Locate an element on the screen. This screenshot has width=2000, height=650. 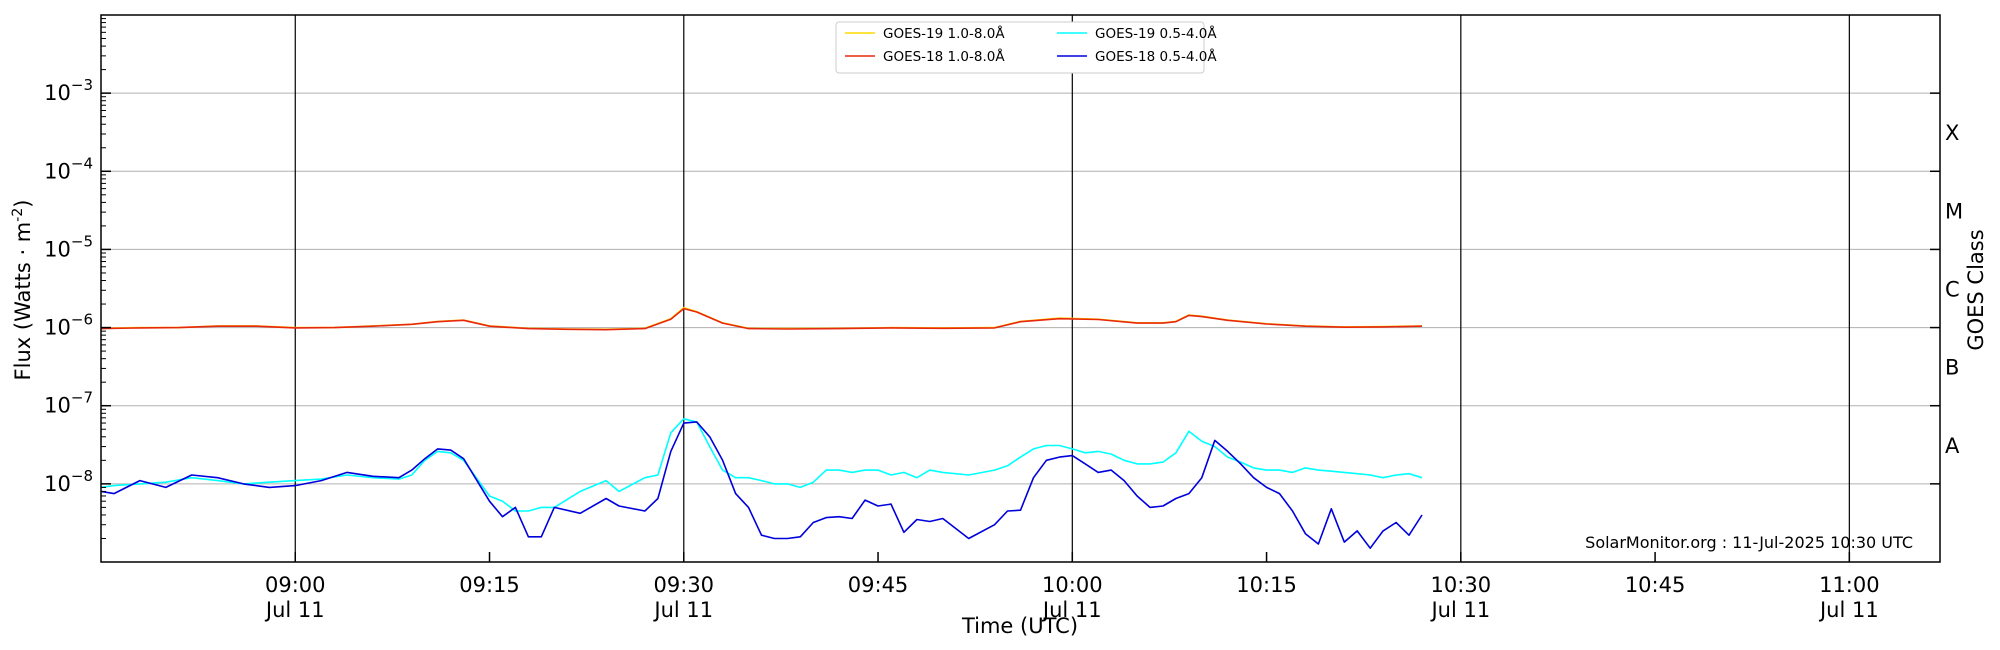
x-tick-label: 09:00 is located at coordinates (295, 585).